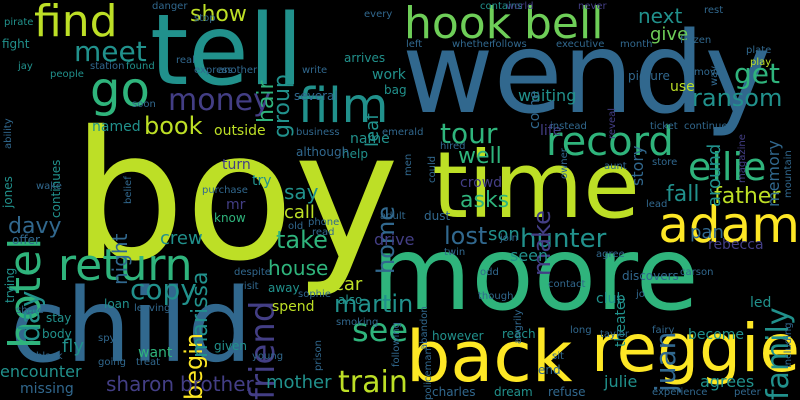 The height and width of the screenshot is (400, 800). I want to click on word-led: led, so click(761, 303).